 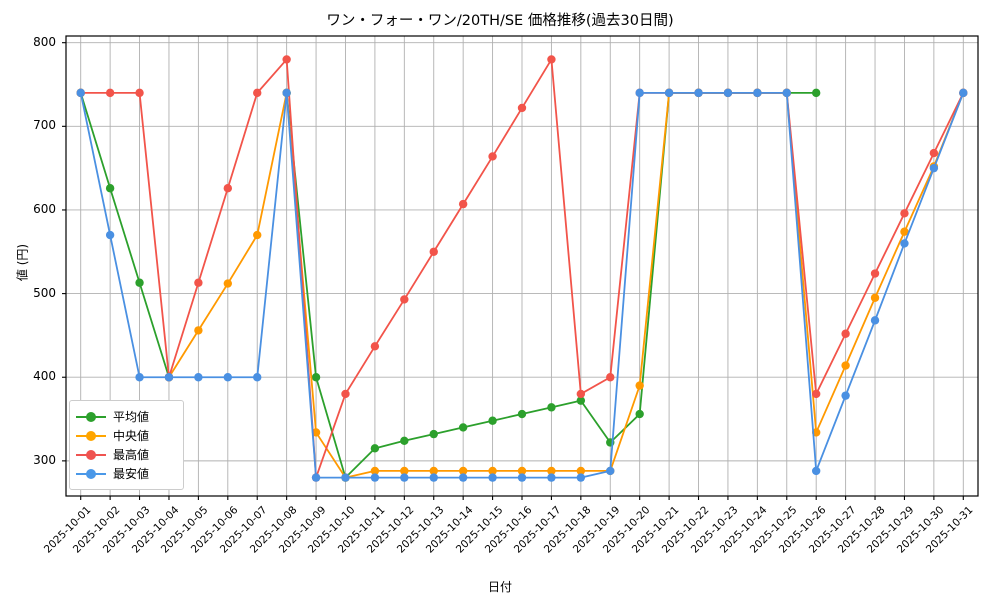 What do you see at coordinates (500, 21) in the screenshot?
I see `chart-title: ワン・フォー・ワン/20TH/SE 価格推移(過去30日間)` at bounding box center [500, 21].